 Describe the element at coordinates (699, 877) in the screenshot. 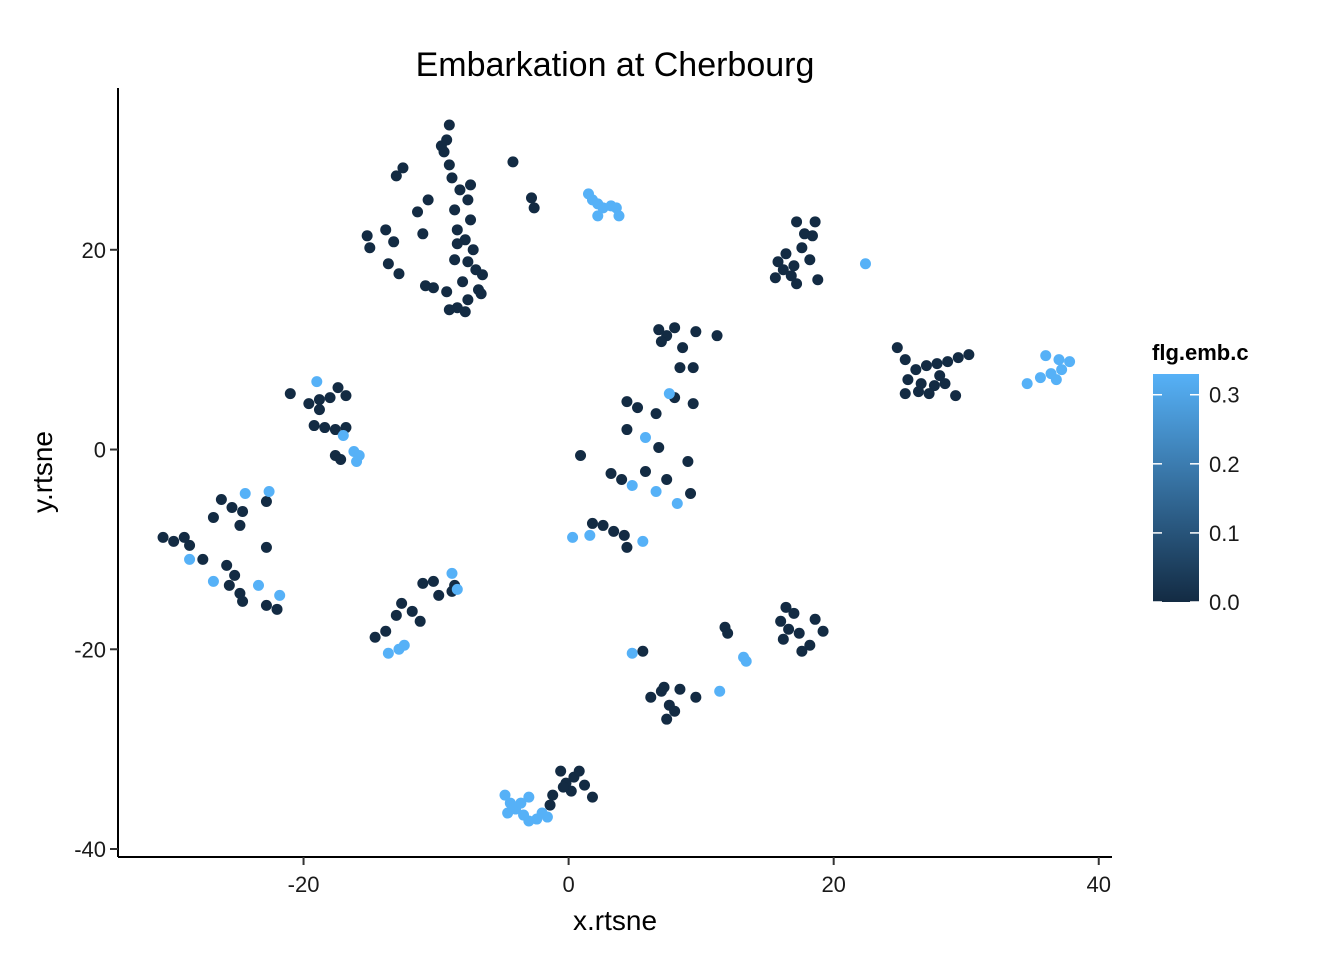

I see `x-axis-ticks: -20 0 20 40` at that location.